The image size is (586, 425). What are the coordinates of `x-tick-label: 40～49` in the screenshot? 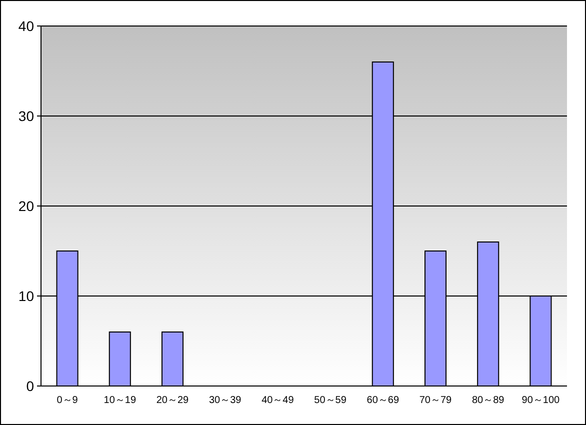 It's located at (278, 400).